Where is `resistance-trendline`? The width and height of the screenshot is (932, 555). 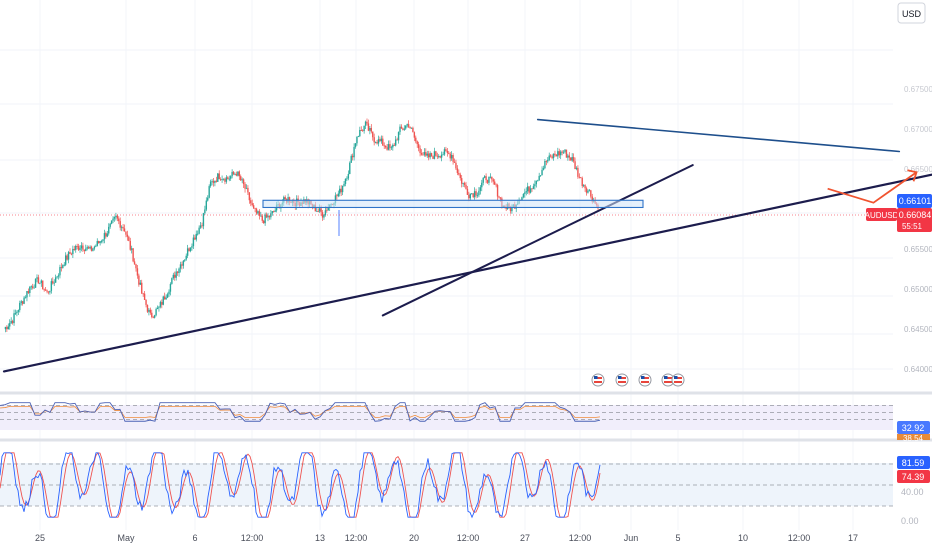 resistance-trendline is located at coordinates (718, 135).